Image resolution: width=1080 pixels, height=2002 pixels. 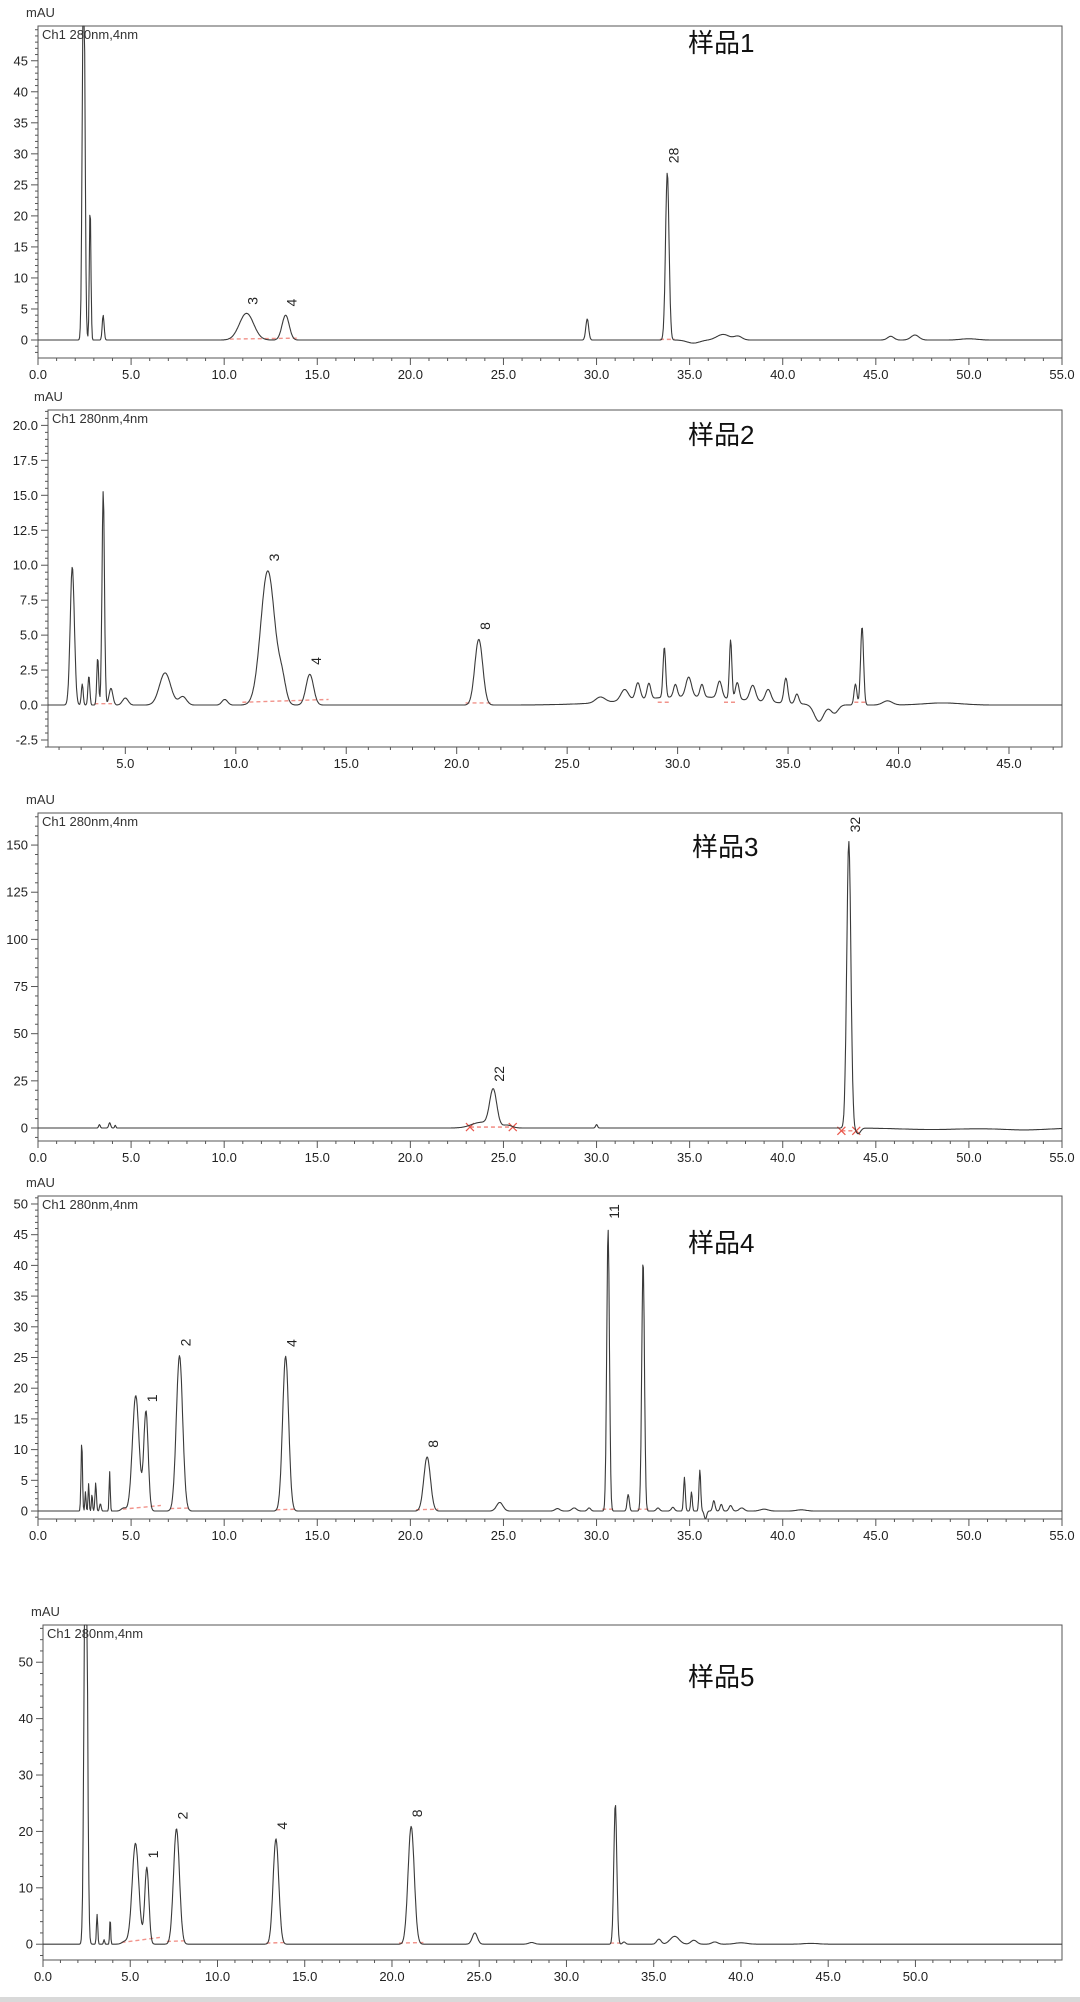 What do you see at coordinates (153, 1854) in the screenshot?
I see `peak-number-label: 1` at bounding box center [153, 1854].